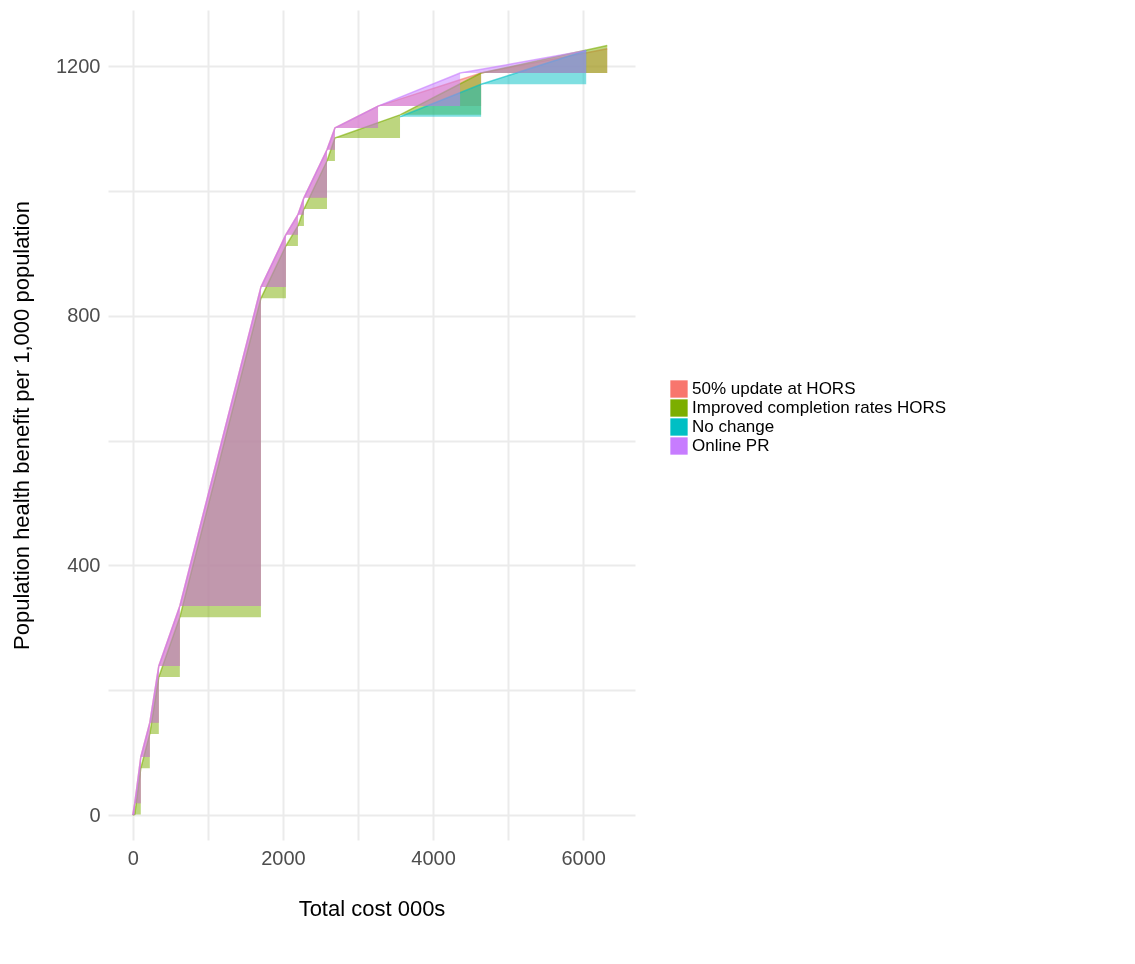  Describe the element at coordinates (819, 407) in the screenshot. I see `legend-label: Improved completion rates HORS` at that location.